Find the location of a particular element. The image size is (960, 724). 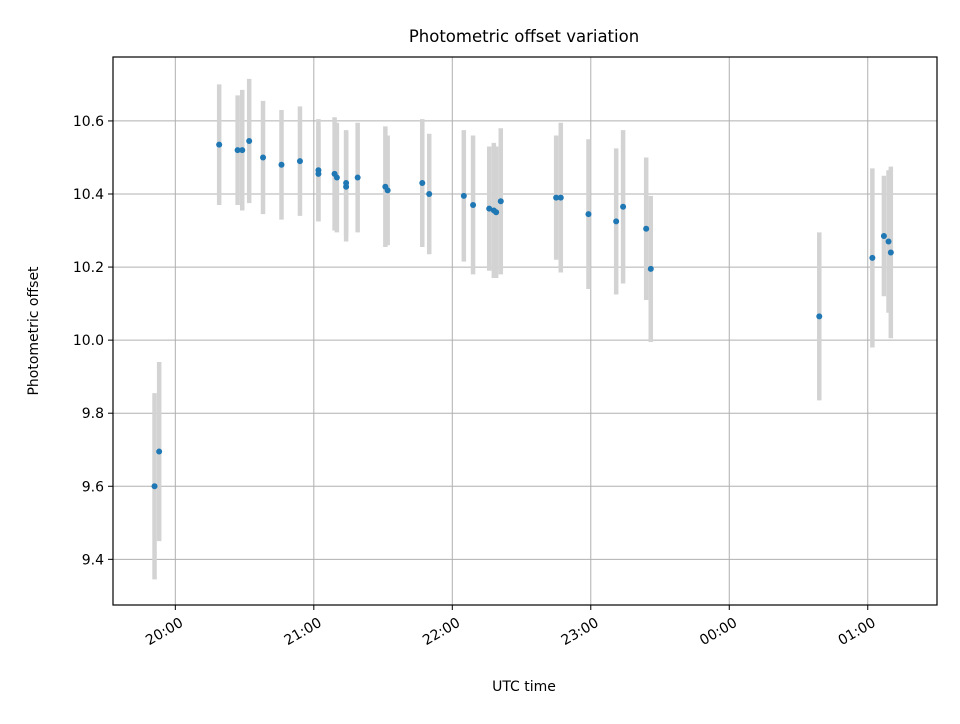

x-axis-label: UTC time is located at coordinates (524, 687).